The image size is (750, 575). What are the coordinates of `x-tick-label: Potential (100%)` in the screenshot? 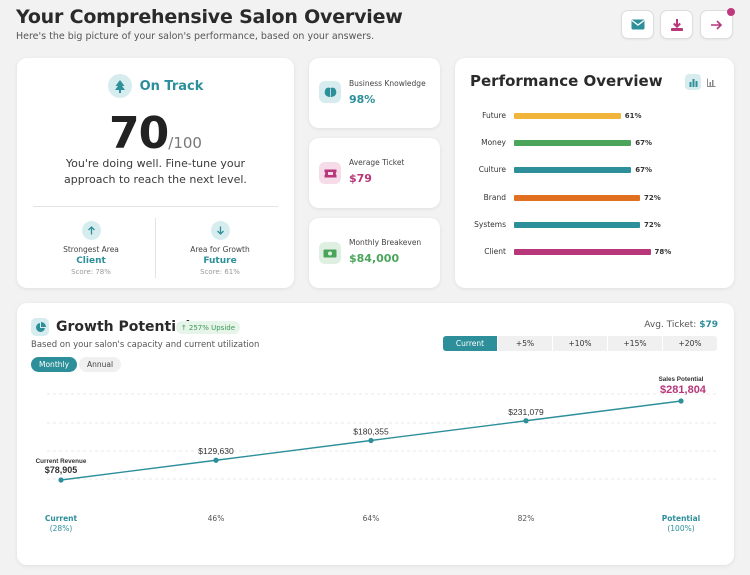 It's located at (681, 524).